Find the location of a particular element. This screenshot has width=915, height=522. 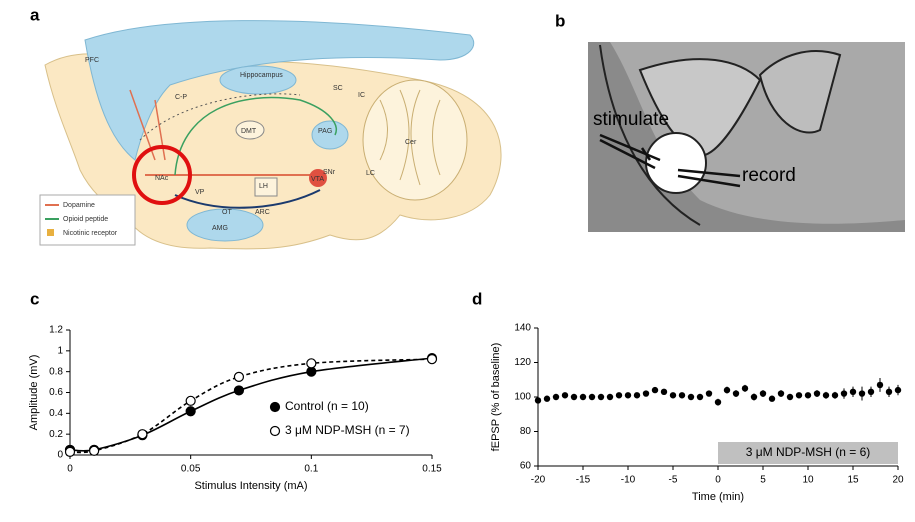

brain-label: OT is located at coordinates (227, 212).